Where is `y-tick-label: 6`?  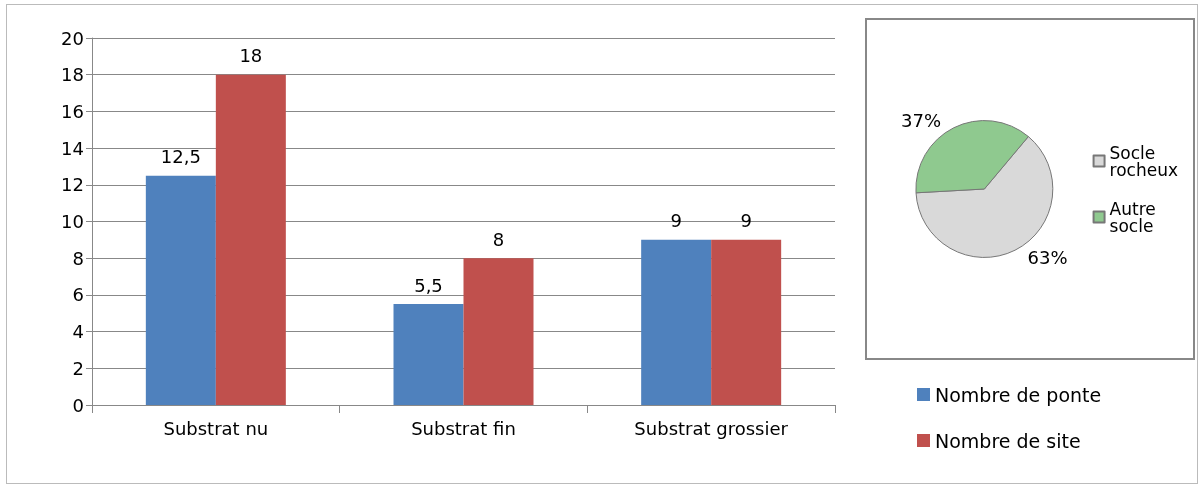 y-tick-label: 6 is located at coordinates (78, 295).